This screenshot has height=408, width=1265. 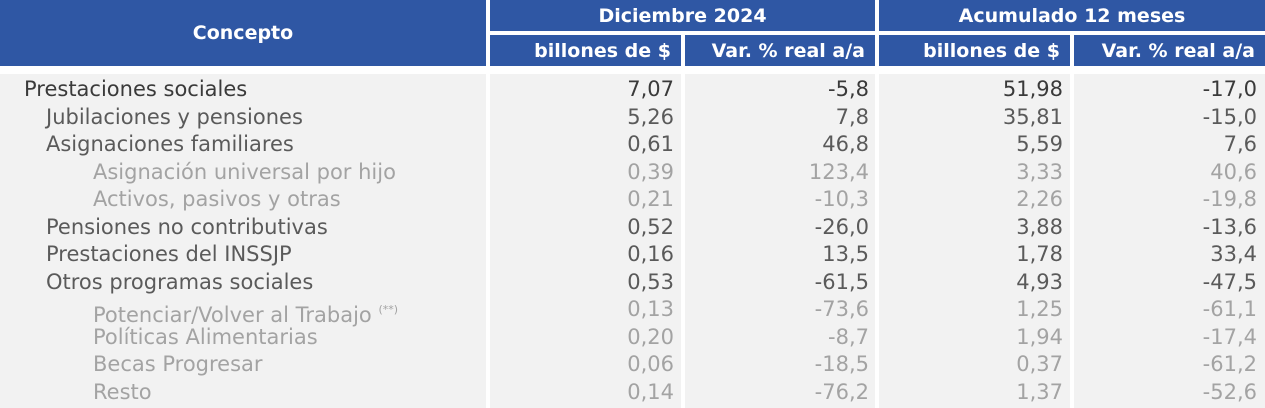 I want to click on header-var-acum: Var. % real a/a, so click(x=1169, y=50).